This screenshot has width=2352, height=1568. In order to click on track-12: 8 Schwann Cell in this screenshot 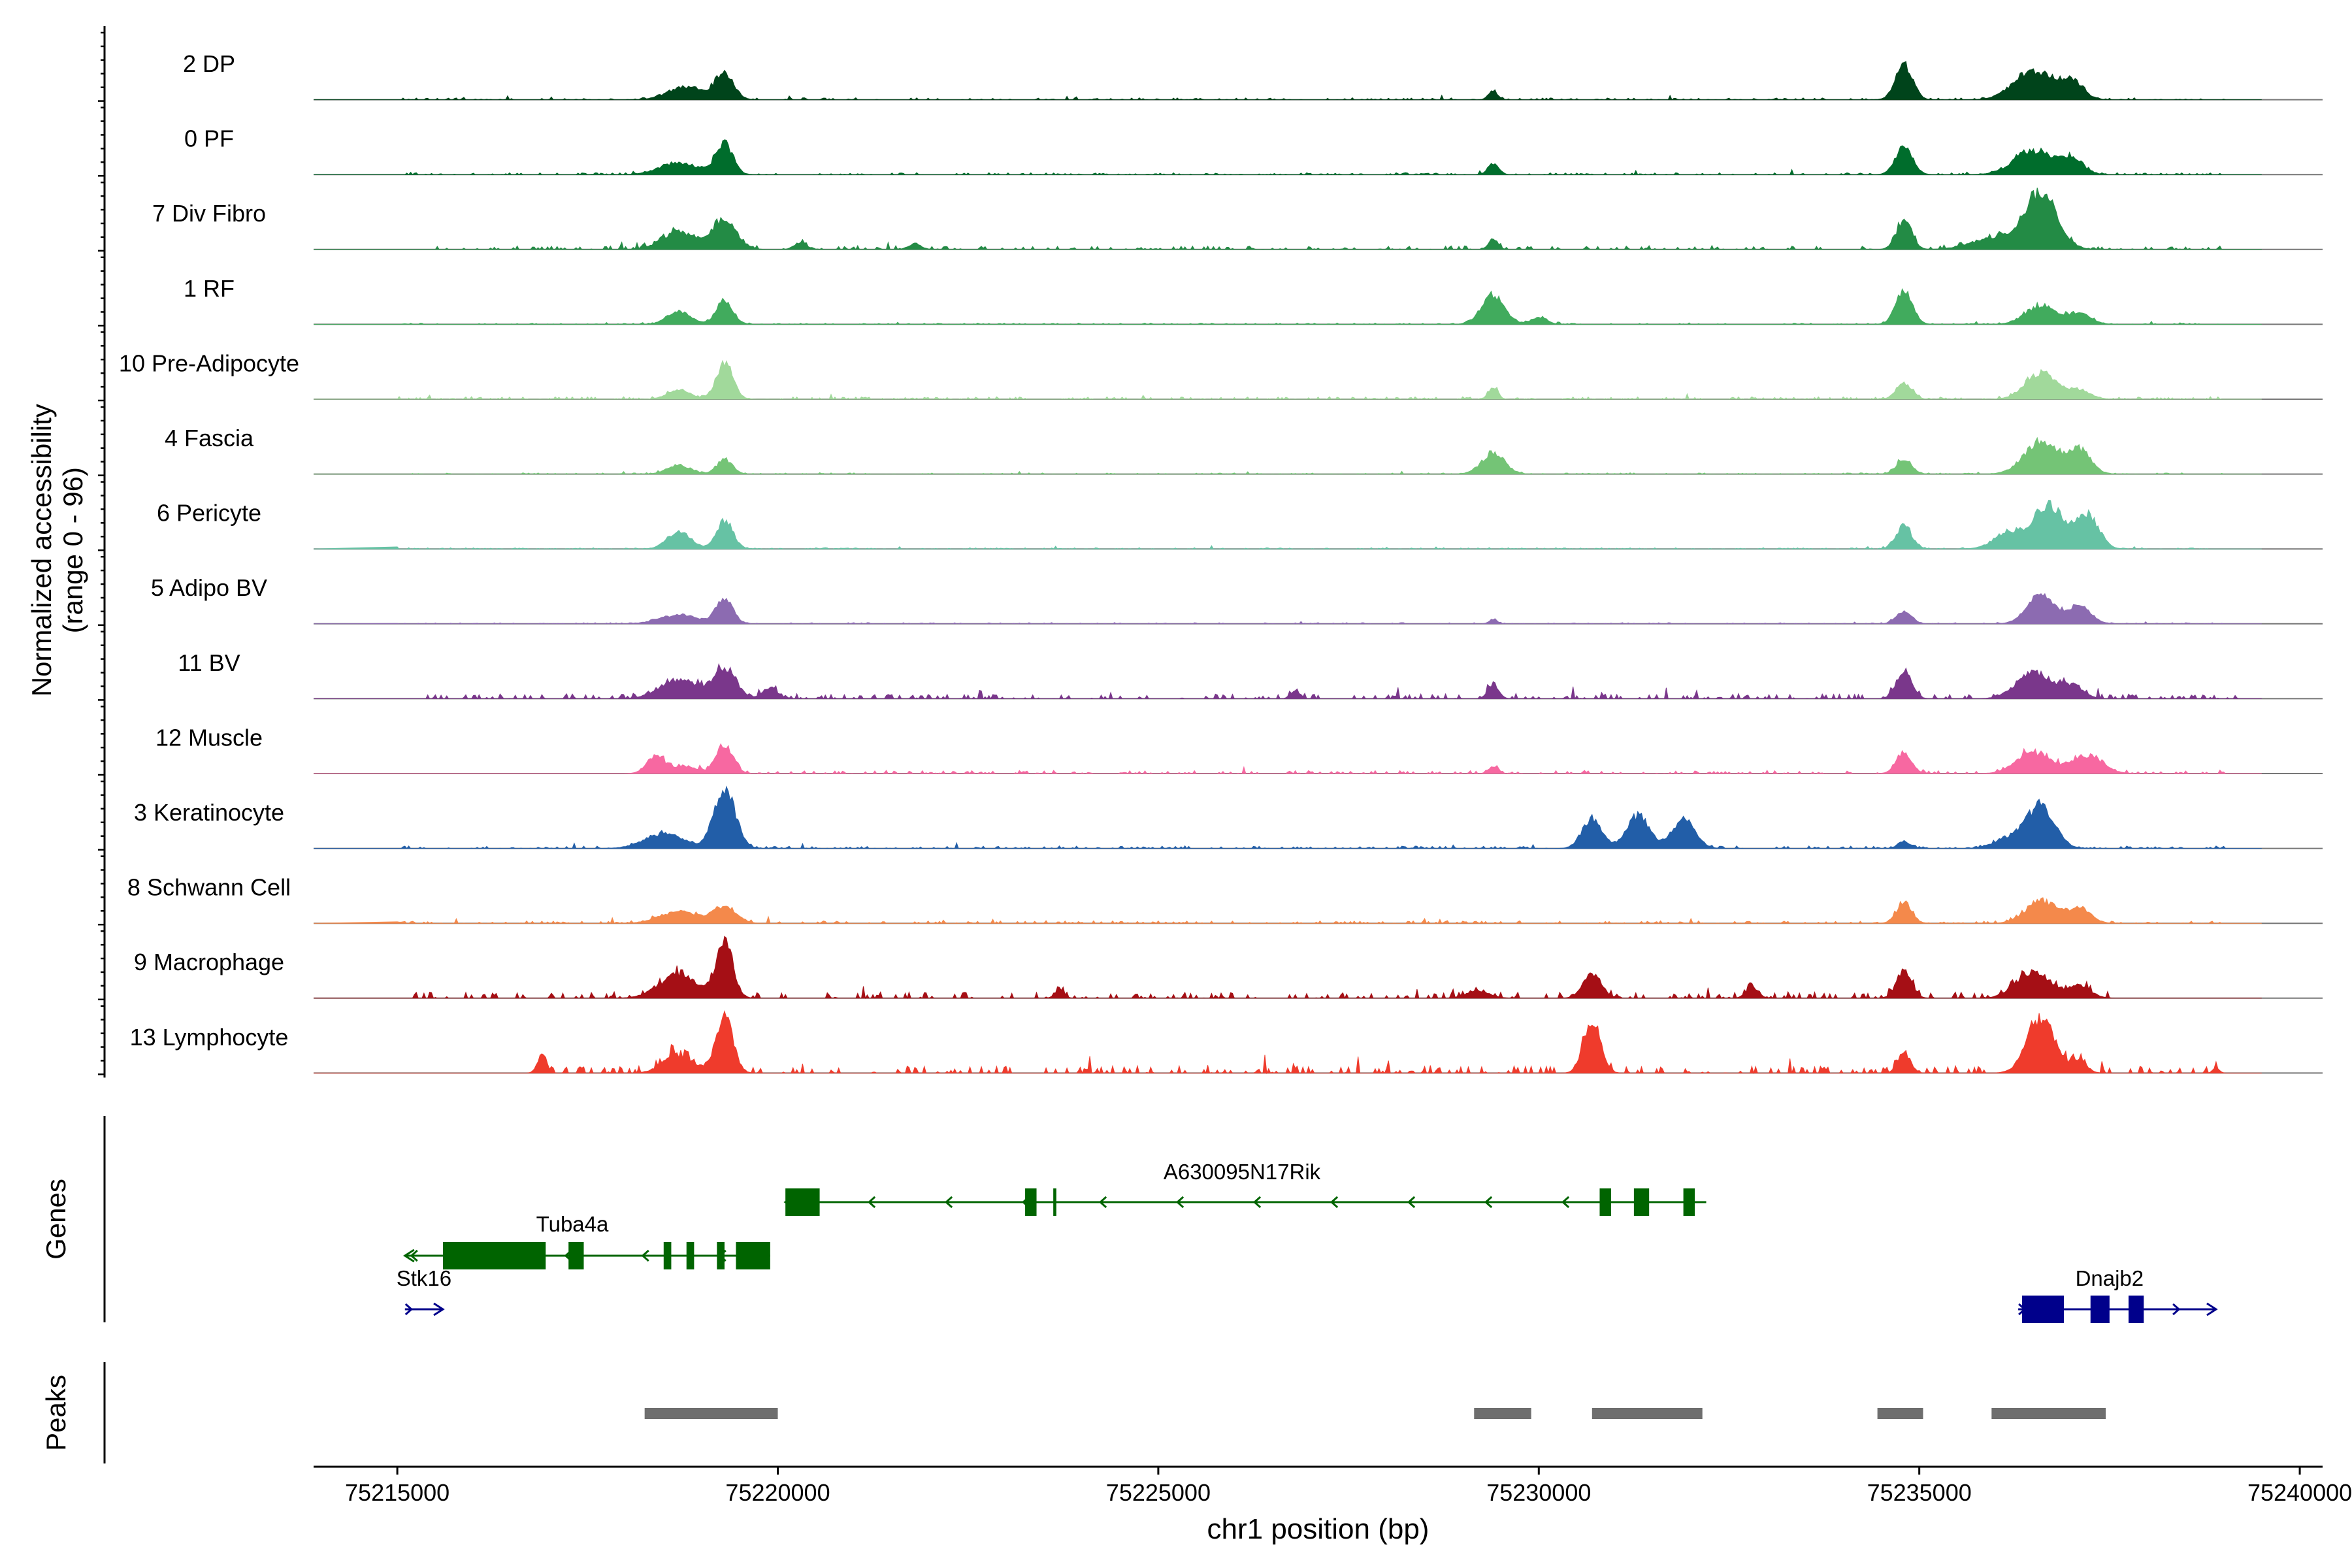, I will do `click(1225, 899)`.